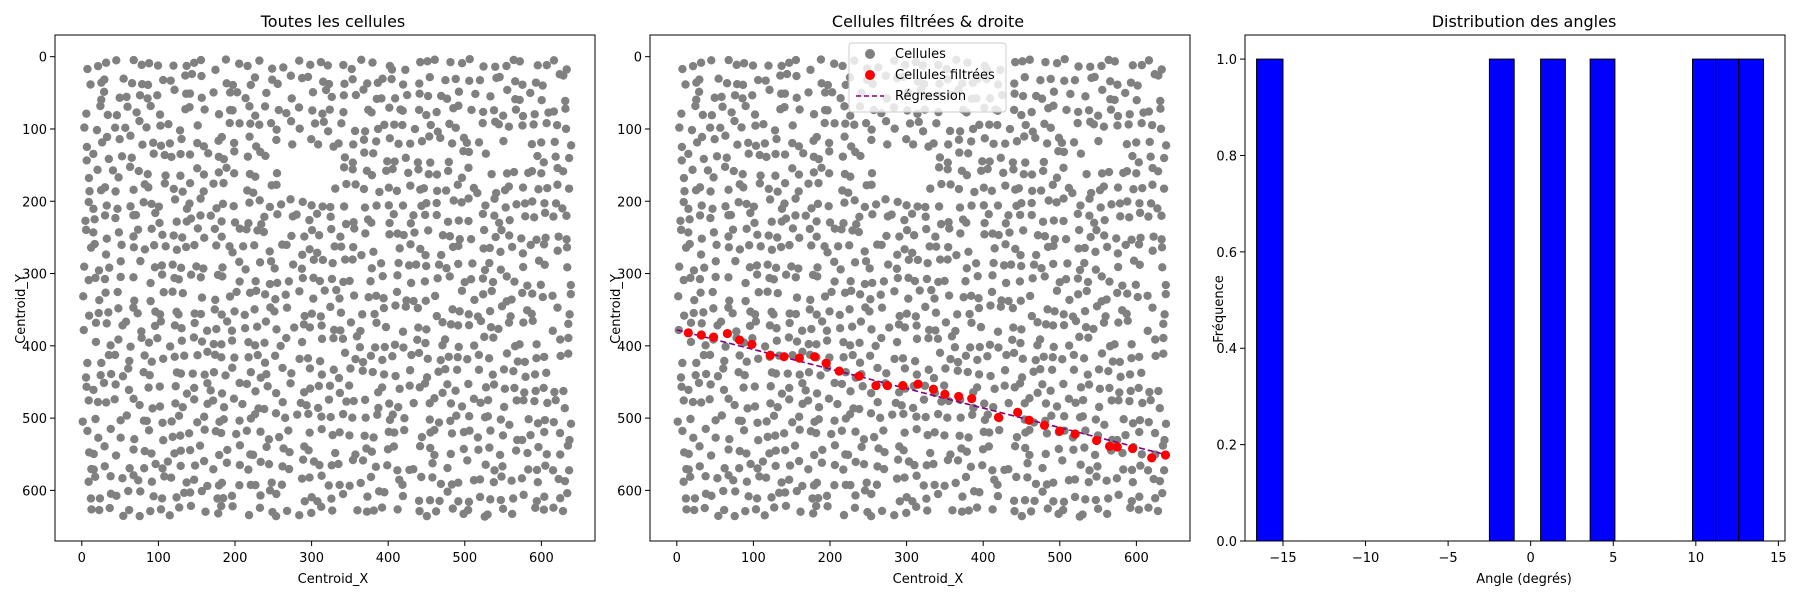  I want to click on x-tick-label: 600, so click(541, 558).